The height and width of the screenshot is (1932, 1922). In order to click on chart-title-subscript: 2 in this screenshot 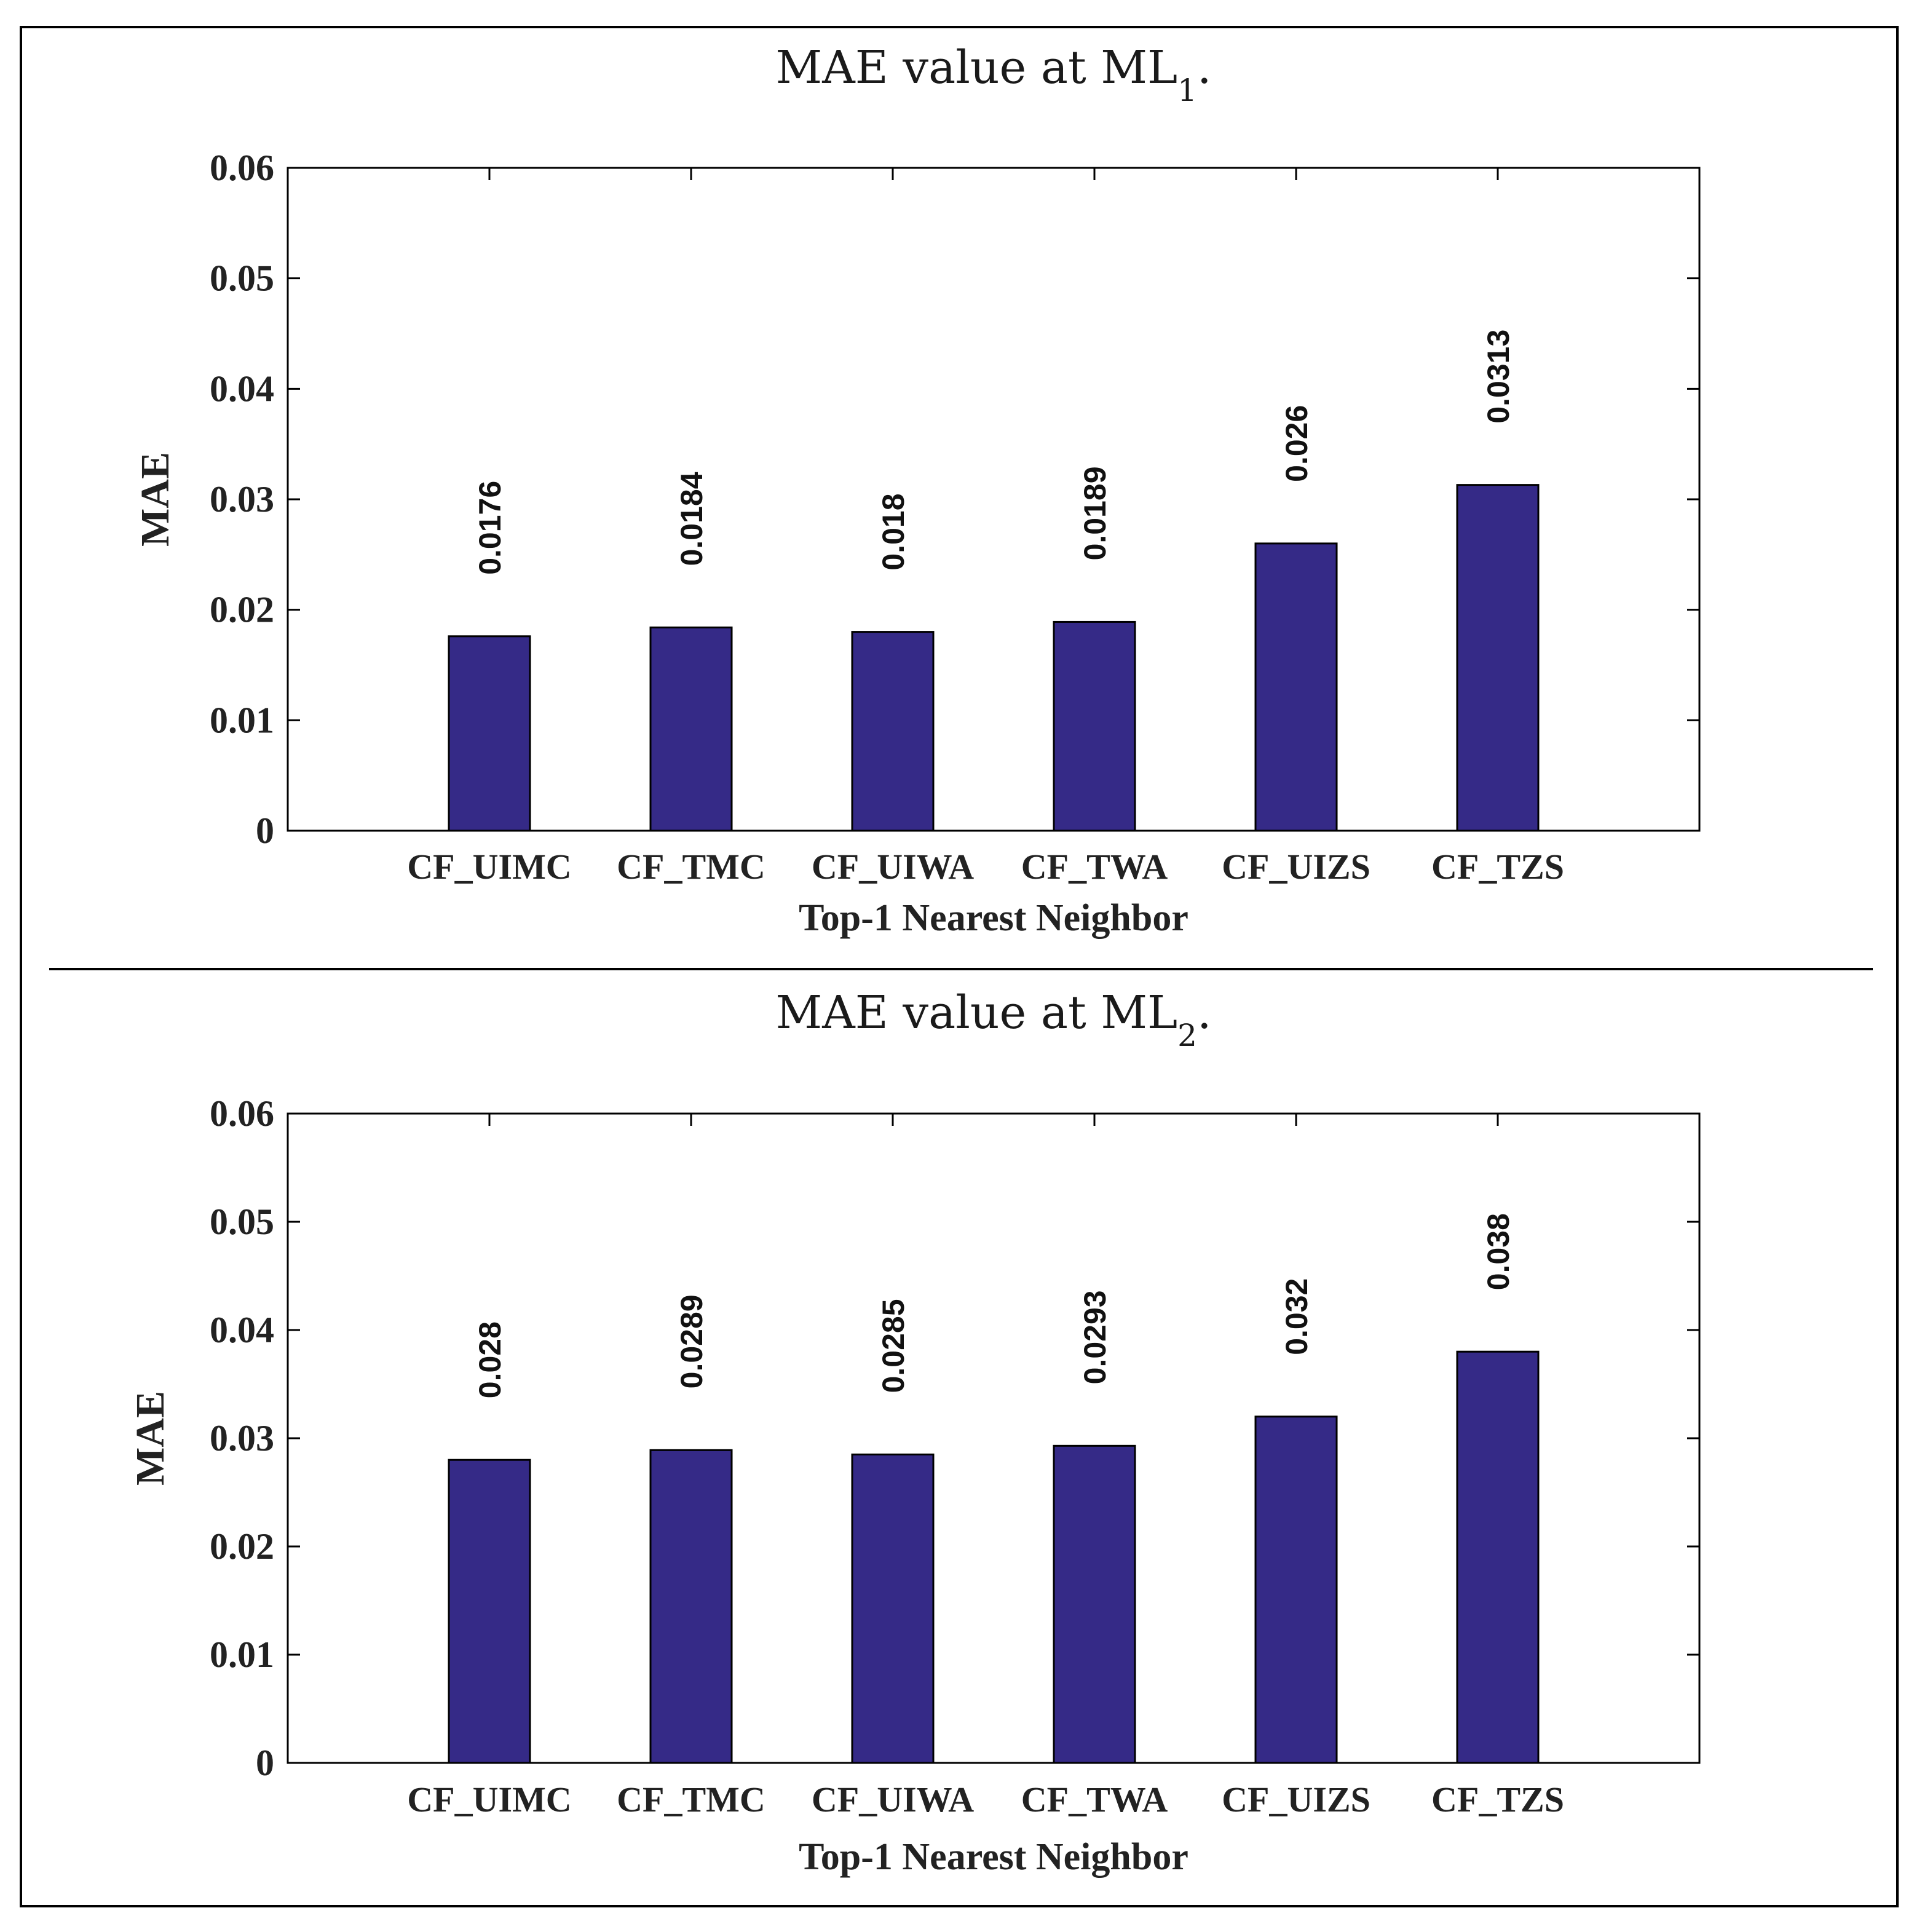, I will do `click(1187, 1035)`.